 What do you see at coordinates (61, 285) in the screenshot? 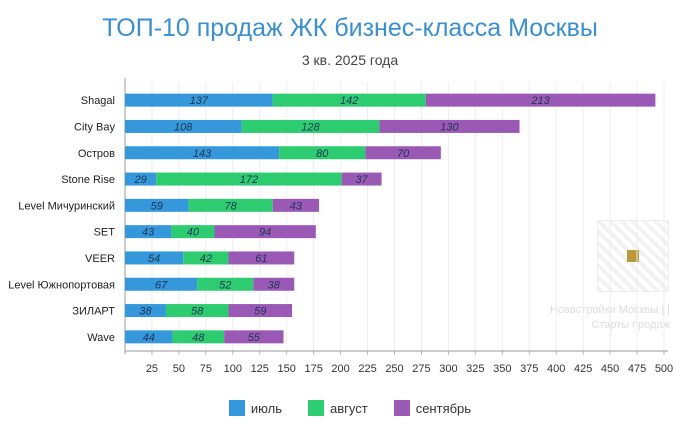
I see `category-label: Level Южнопортовая` at bounding box center [61, 285].